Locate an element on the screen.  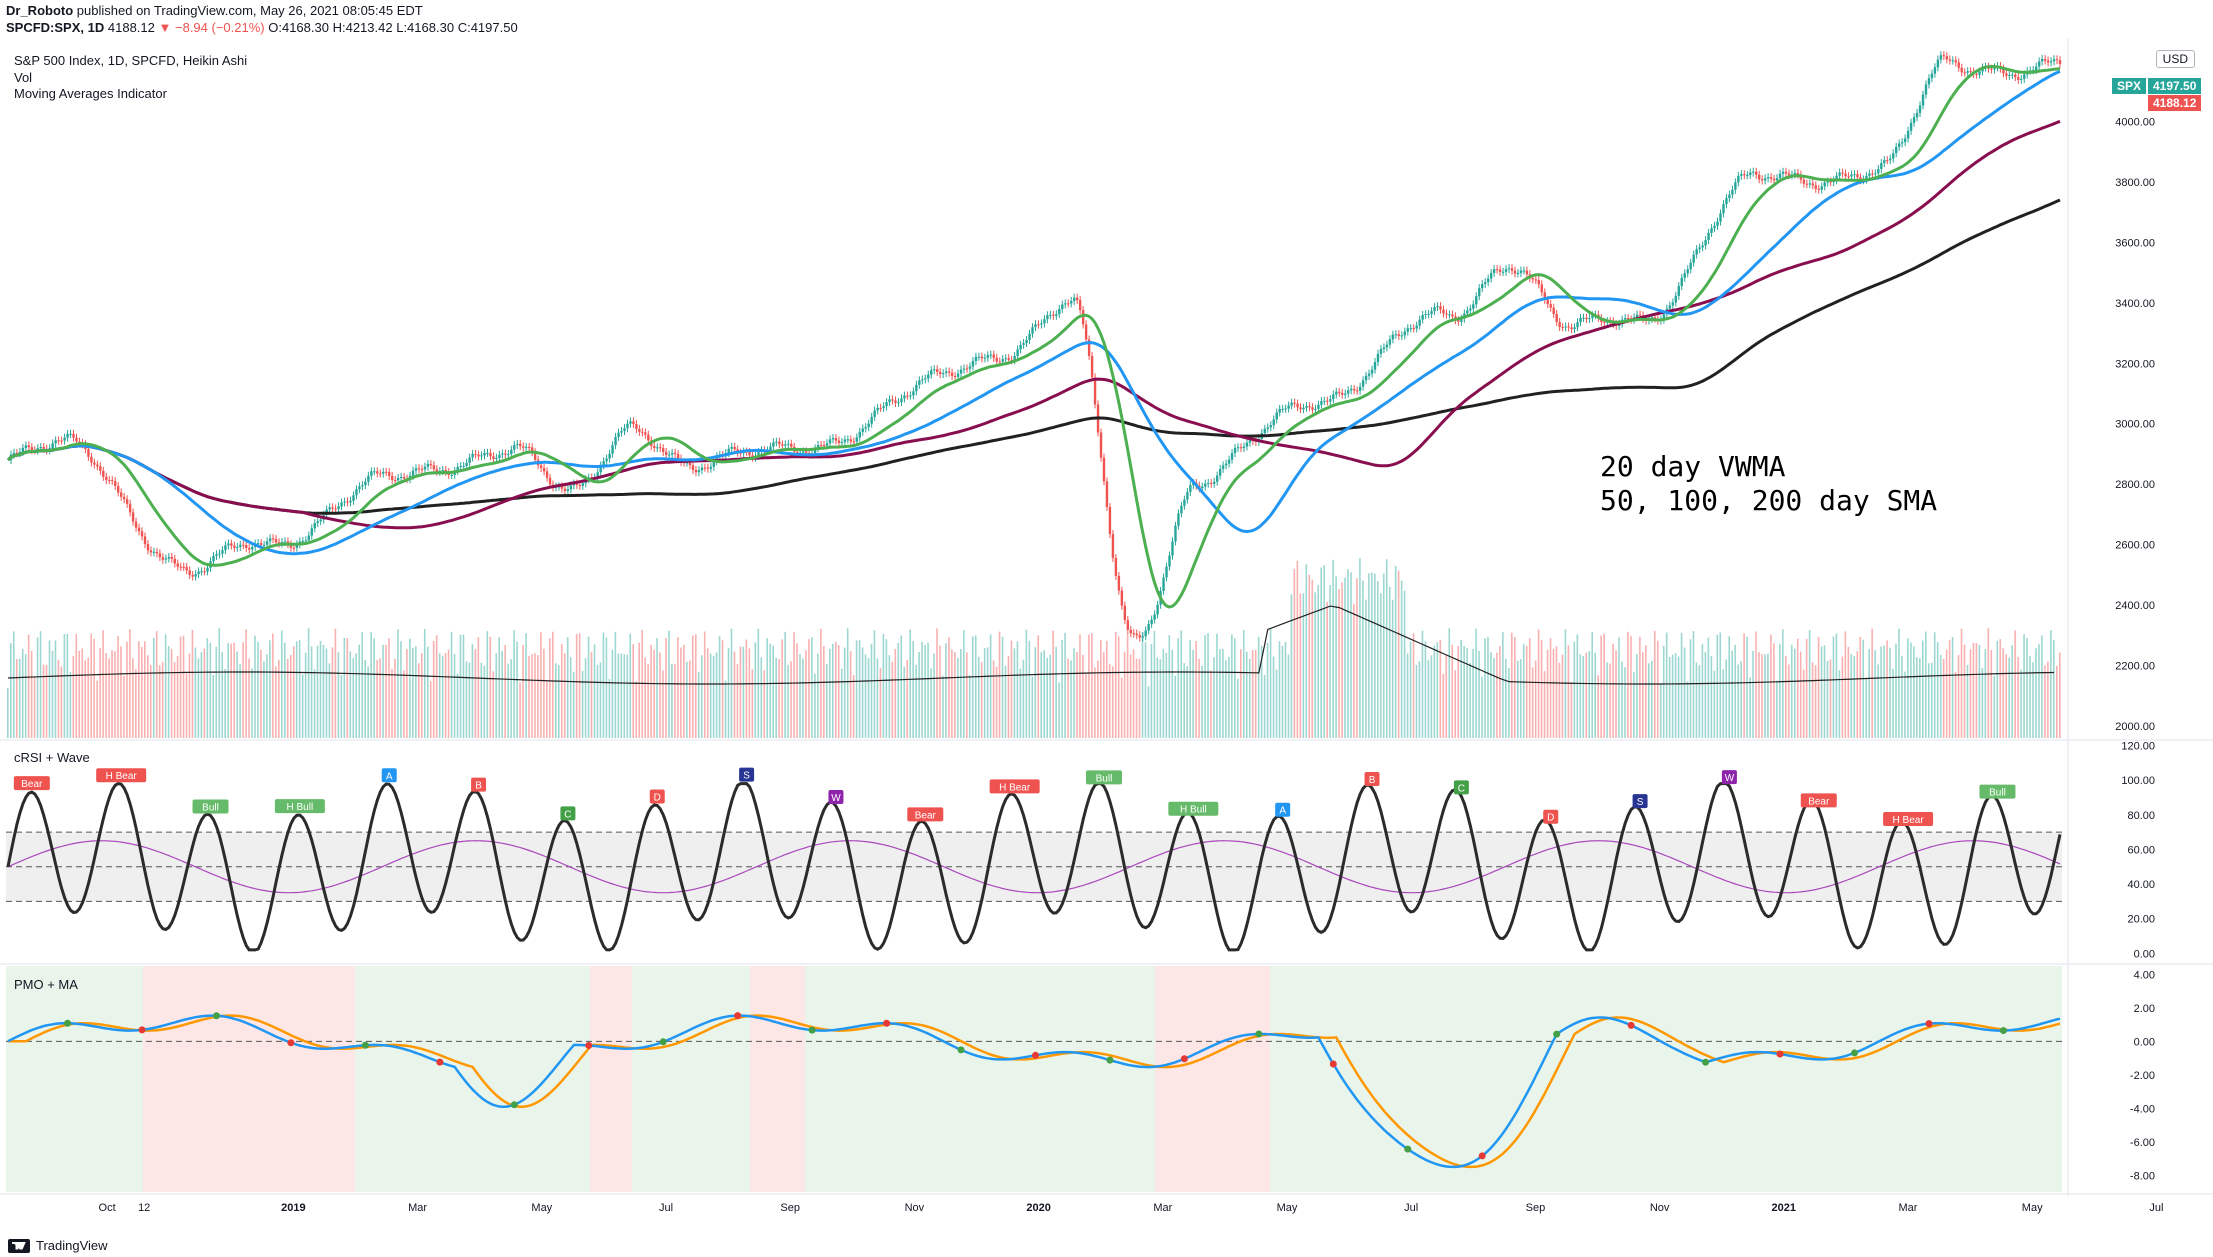
crsi-legend: cRSI + Wave is located at coordinates (52, 757).